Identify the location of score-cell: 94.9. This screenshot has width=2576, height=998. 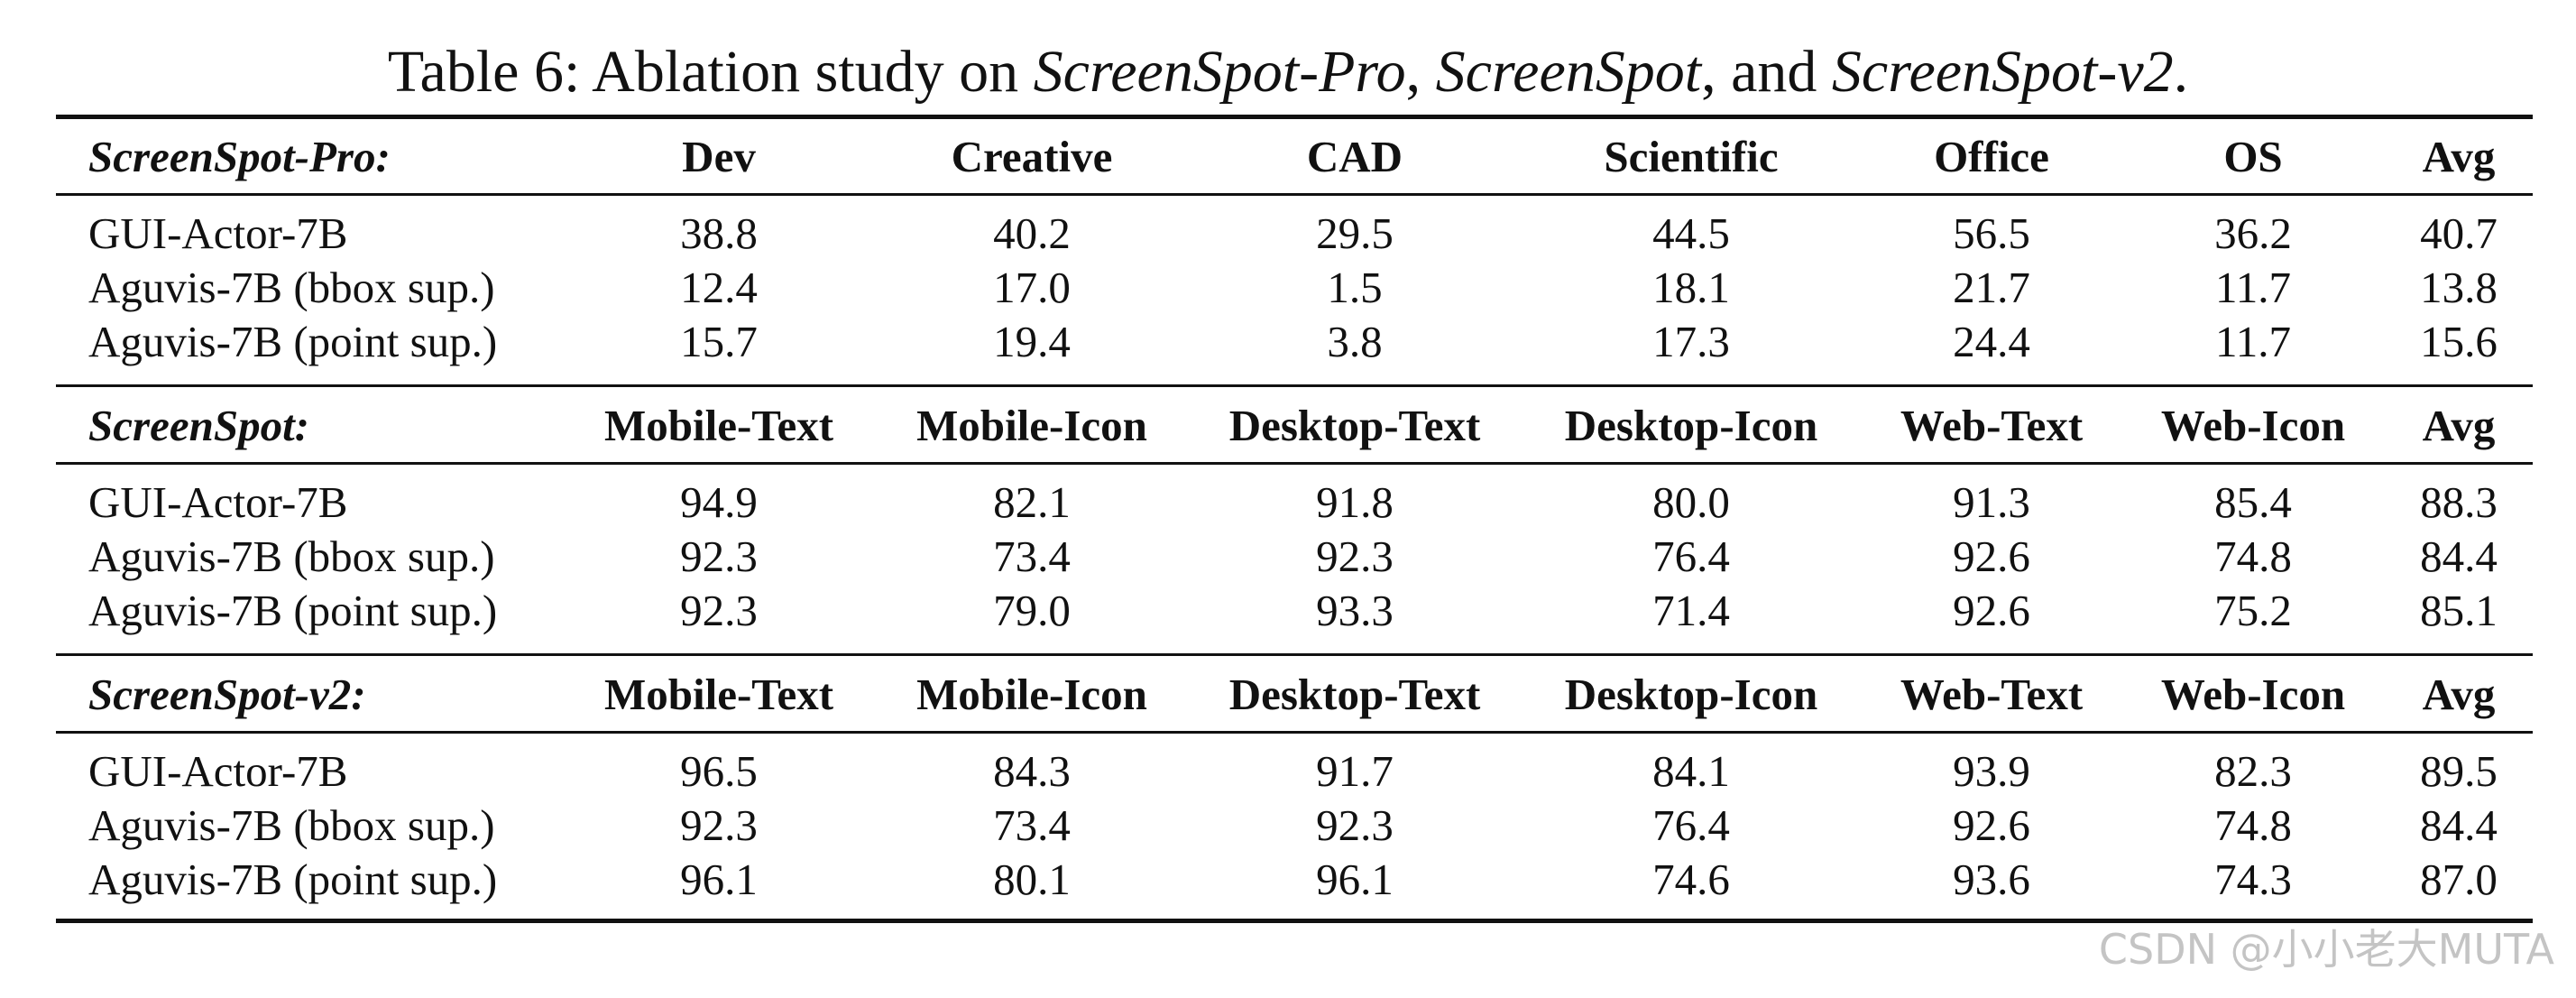
(719, 502).